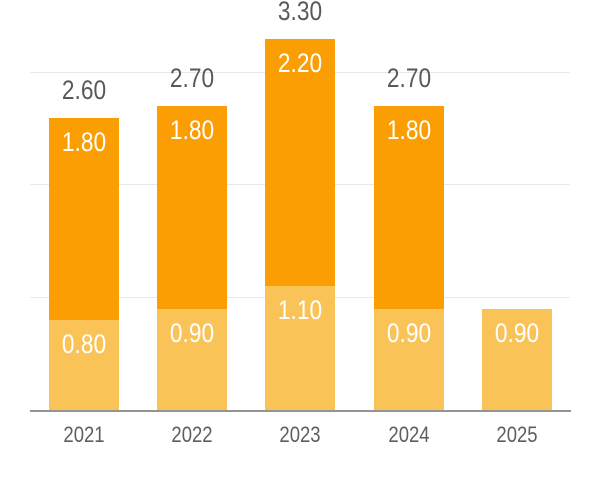  What do you see at coordinates (192, 434) in the screenshot?
I see `x-tick-label: 2022` at bounding box center [192, 434].